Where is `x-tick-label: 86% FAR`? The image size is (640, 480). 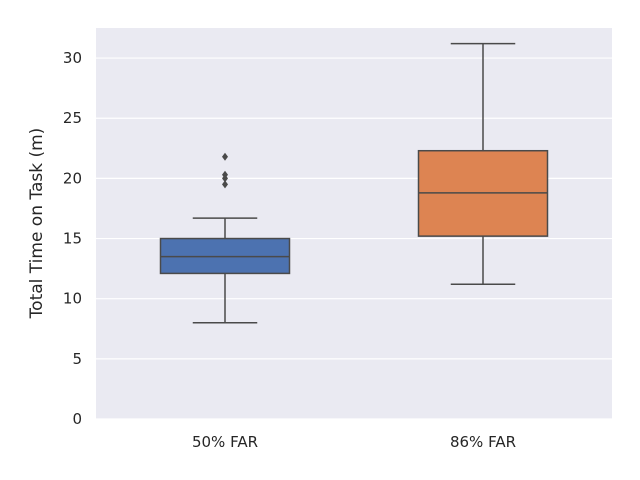
x-tick-label: 86% FAR is located at coordinates (483, 442).